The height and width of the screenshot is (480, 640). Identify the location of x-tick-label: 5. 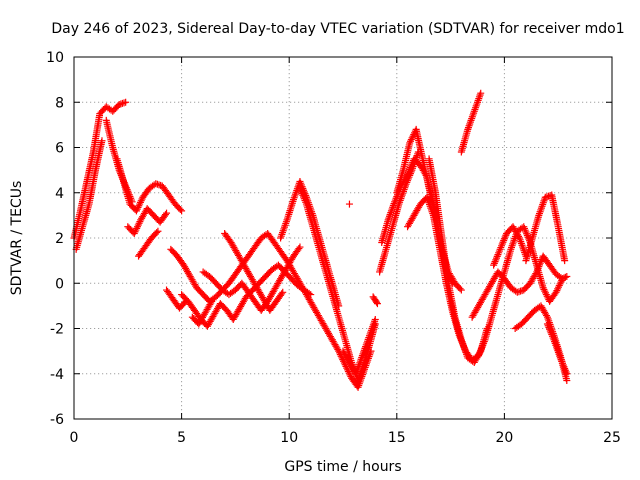
(181, 438).